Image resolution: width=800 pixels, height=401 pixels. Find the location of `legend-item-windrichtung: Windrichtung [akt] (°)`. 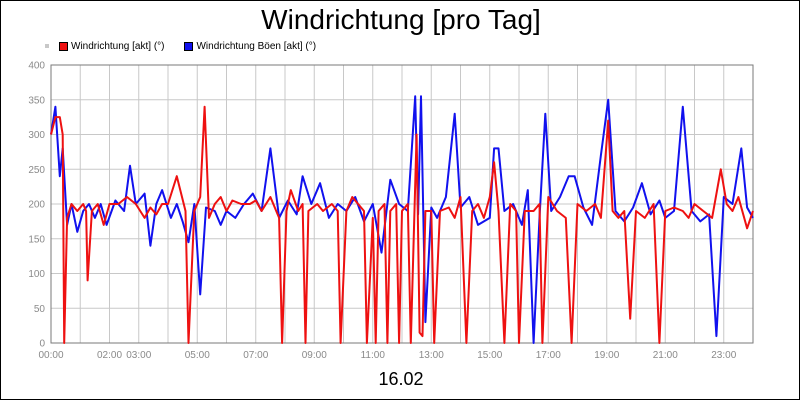

legend-item-windrichtung: Windrichtung [akt] (°) is located at coordinates (111, 46).